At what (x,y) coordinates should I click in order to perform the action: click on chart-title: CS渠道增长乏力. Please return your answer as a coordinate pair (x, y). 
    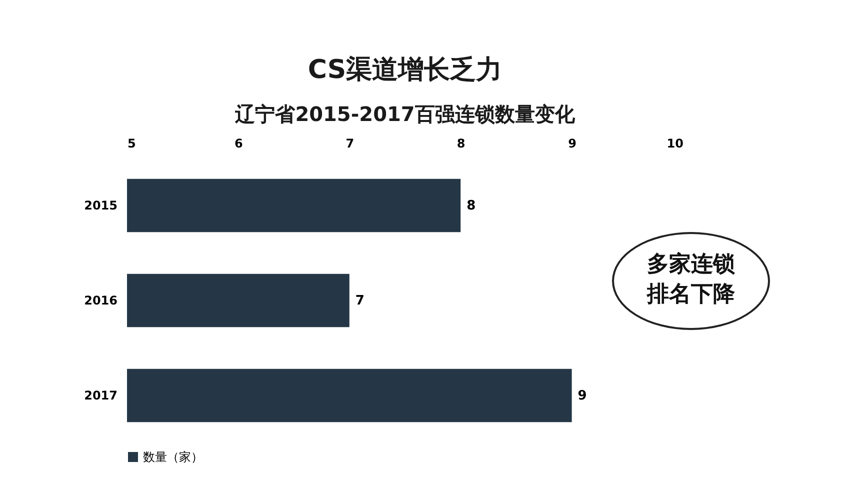
    Looking at the image, I should click on (405, 70).